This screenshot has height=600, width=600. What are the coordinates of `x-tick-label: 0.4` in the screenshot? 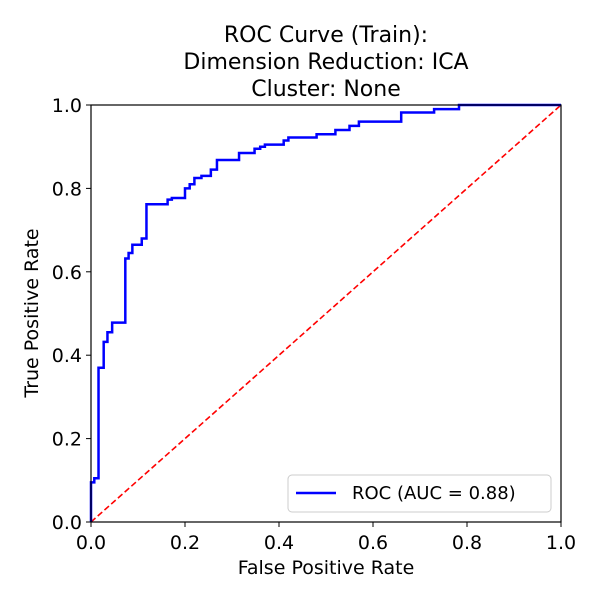 It's located at (279, 543).